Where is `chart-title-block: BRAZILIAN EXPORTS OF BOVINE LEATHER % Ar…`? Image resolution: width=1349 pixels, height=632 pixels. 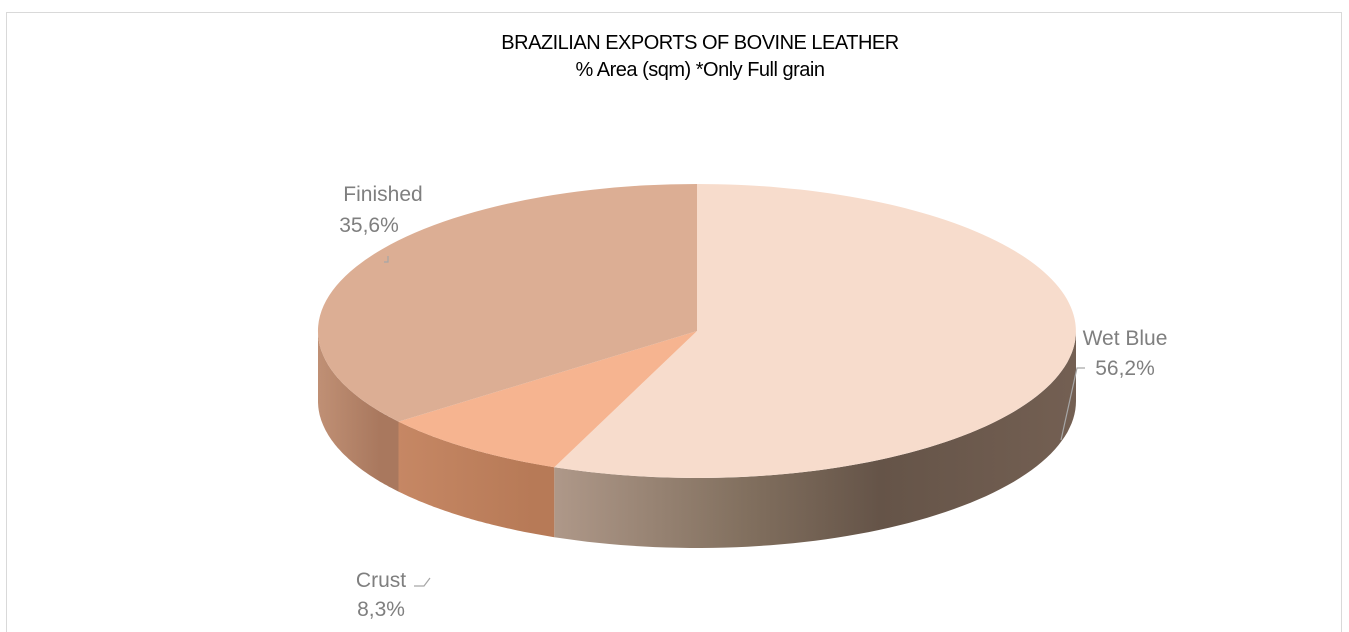 chart-title-block: BRAZILIAN EXPORTS OF BOVINE LEATHER % Ar… is located at coordinates (674, 57).